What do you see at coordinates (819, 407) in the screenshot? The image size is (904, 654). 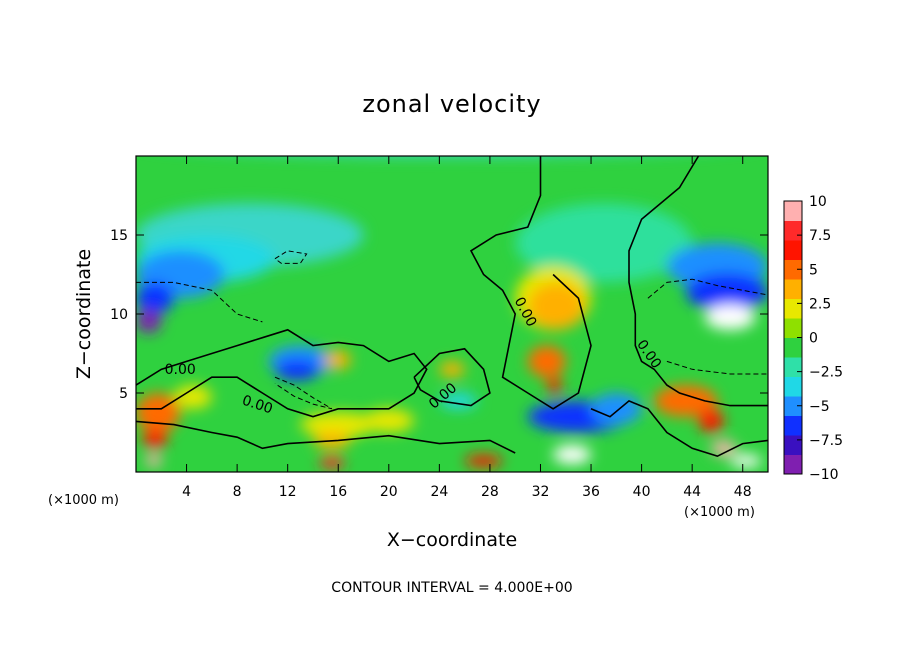 I see `colorbar-tick-label: −5` at bounding box center [819, 407].